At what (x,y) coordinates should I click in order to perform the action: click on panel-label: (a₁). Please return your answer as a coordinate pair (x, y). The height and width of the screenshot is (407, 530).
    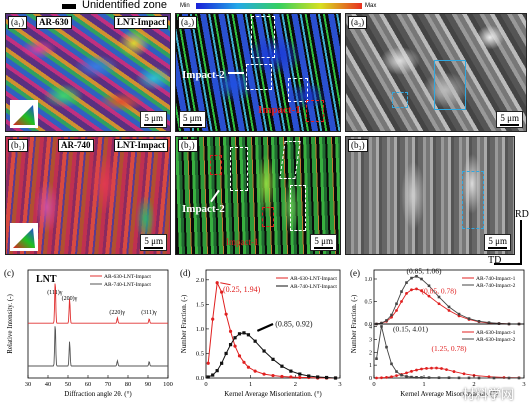
    Looking at the image, I should click on (18, 22).